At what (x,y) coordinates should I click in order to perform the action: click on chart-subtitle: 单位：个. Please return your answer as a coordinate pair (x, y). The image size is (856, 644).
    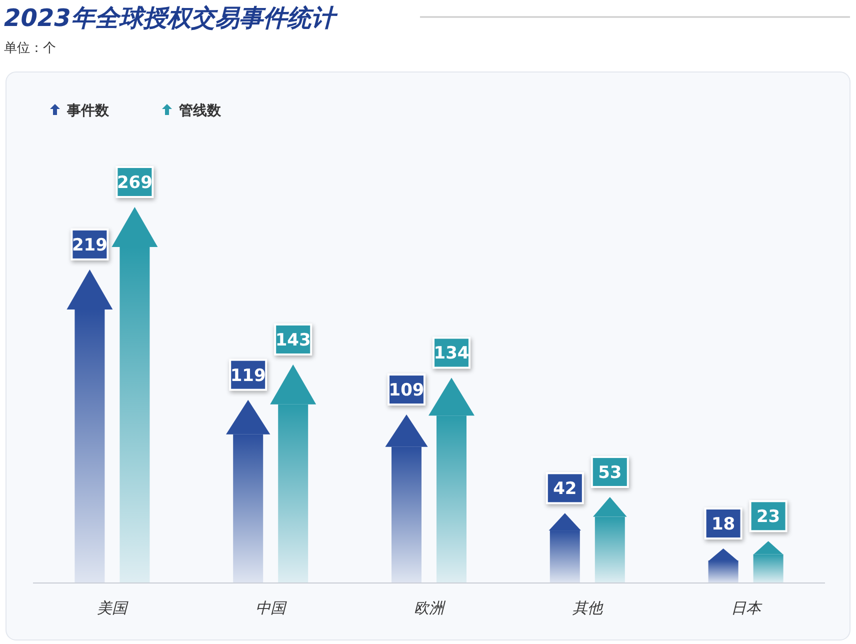
    Looking at the image, I should click on (30, 48).